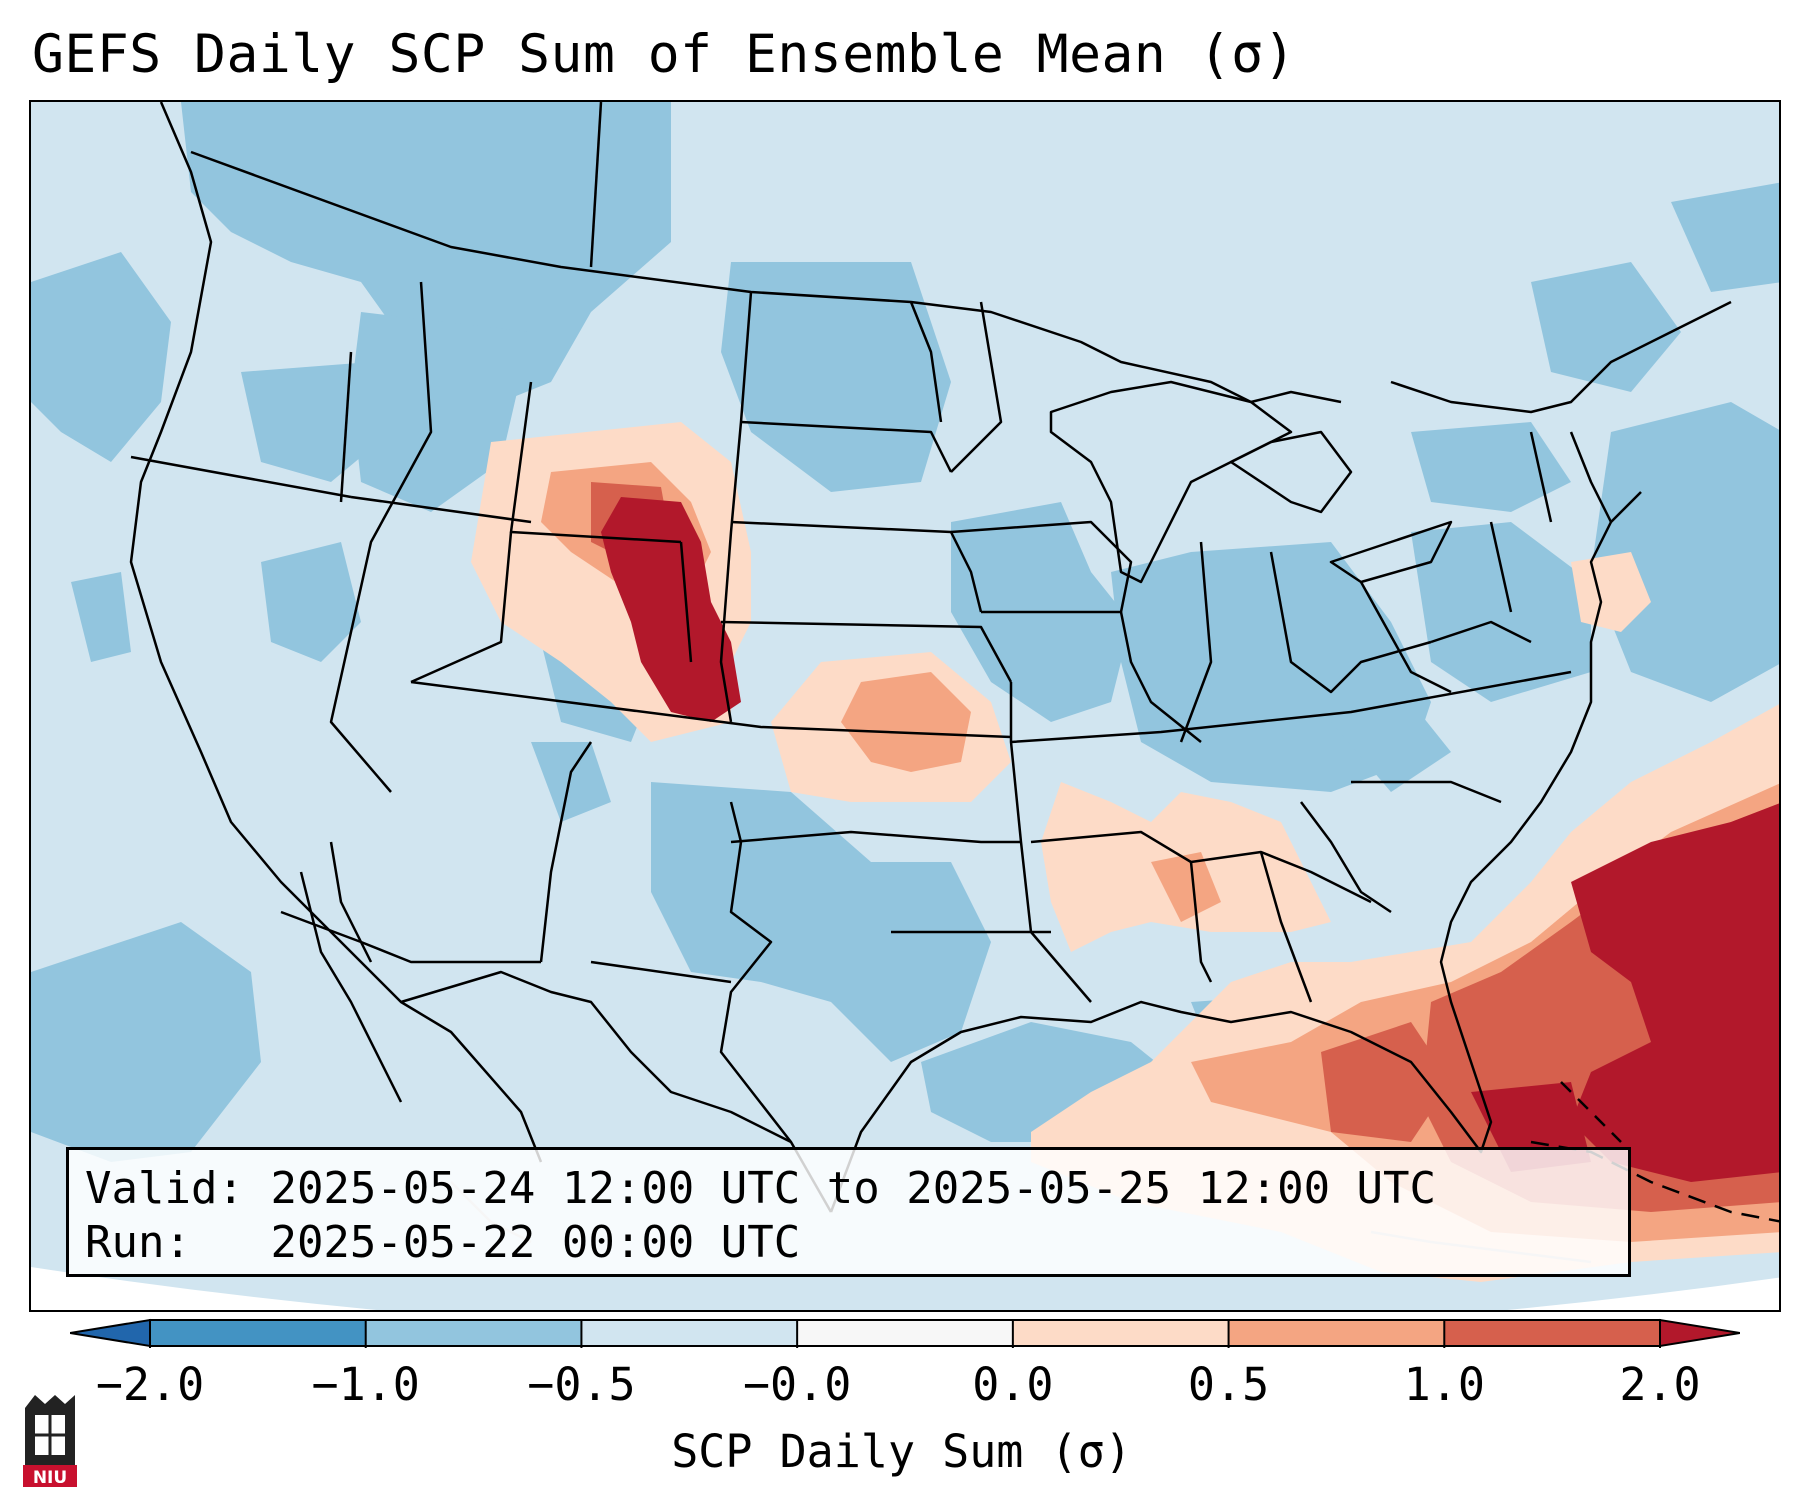  What do you see at coordinates (138, 1242) in the screenshot?
I see `run-label: Run:` at bounding box center [138, 1242].